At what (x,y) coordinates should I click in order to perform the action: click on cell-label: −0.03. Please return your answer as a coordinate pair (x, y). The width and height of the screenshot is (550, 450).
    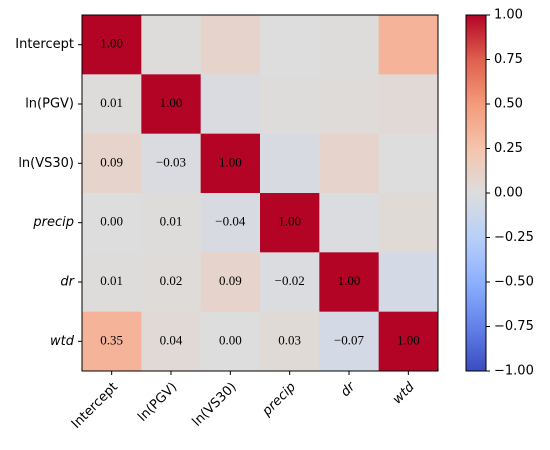
    Looking at the image, I should click on (171, 161).